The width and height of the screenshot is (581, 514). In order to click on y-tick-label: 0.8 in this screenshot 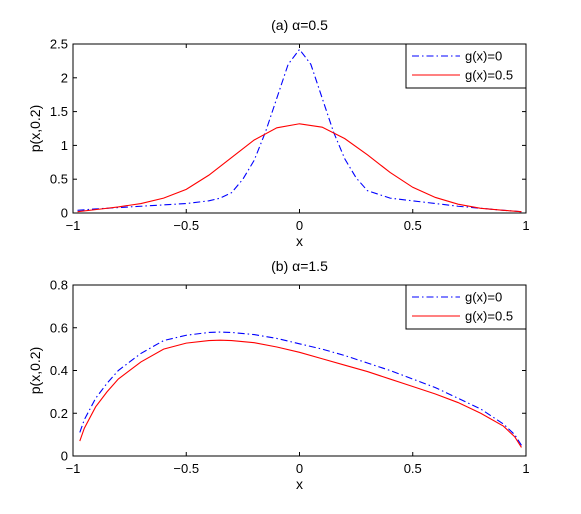, I will do `click(59, 285)`.